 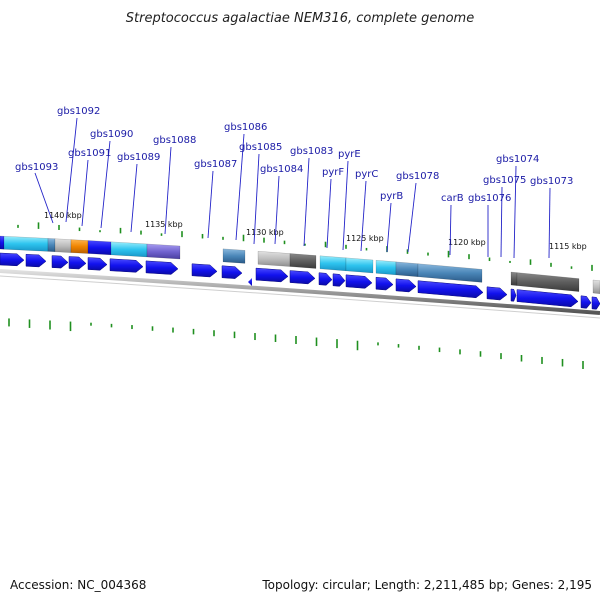 What do you see at coordinates (260, 147) in the screenshot?
I see `gene-label: gbs1085` at bounding box center [260, 147].